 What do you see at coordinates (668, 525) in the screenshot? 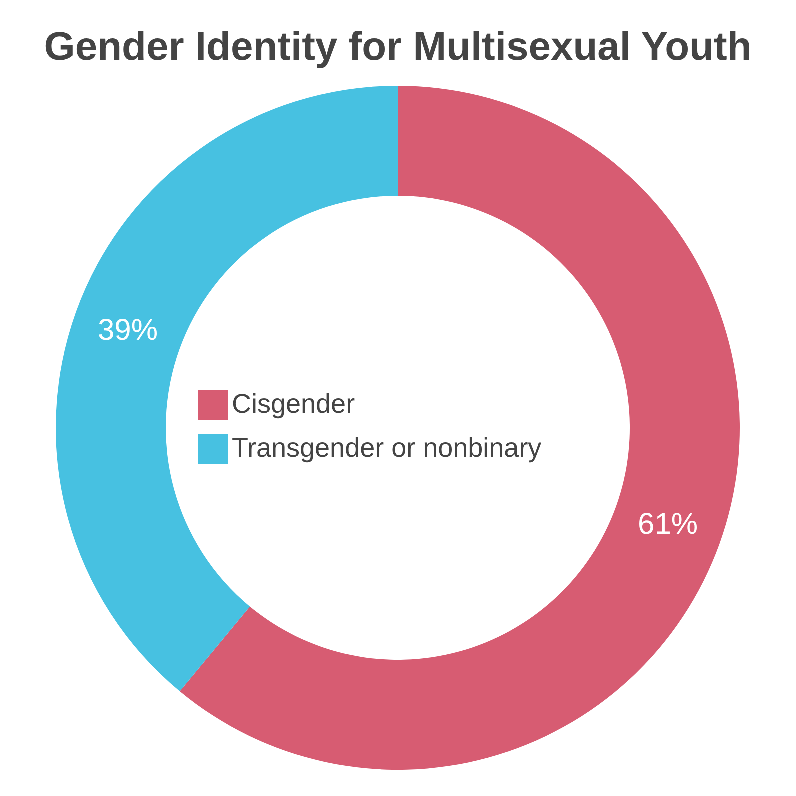
I see `data-label: 61%` at bounding box center [668, 525].